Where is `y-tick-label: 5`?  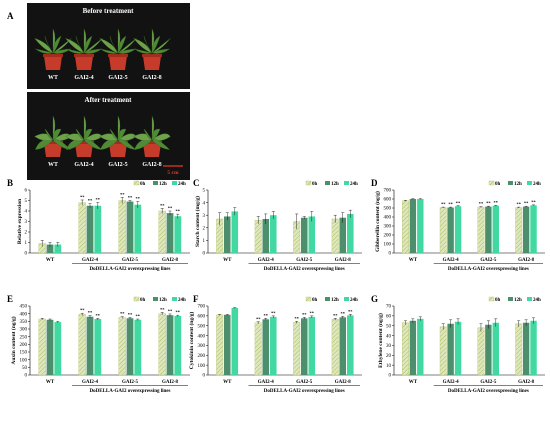 y-tick-label: 5 is located at coordinates (204, 191).